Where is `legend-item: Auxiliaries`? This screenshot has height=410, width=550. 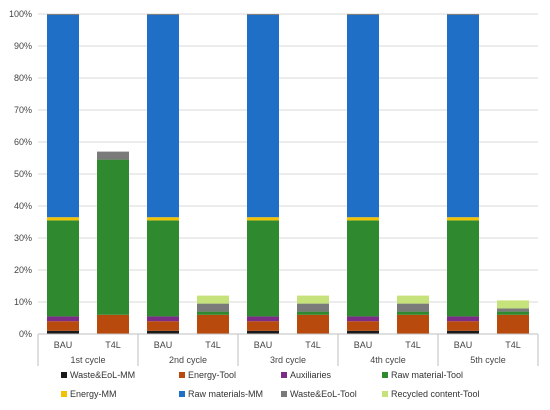
legend-item: Auxiliaries is located at coordinates (311, 375).